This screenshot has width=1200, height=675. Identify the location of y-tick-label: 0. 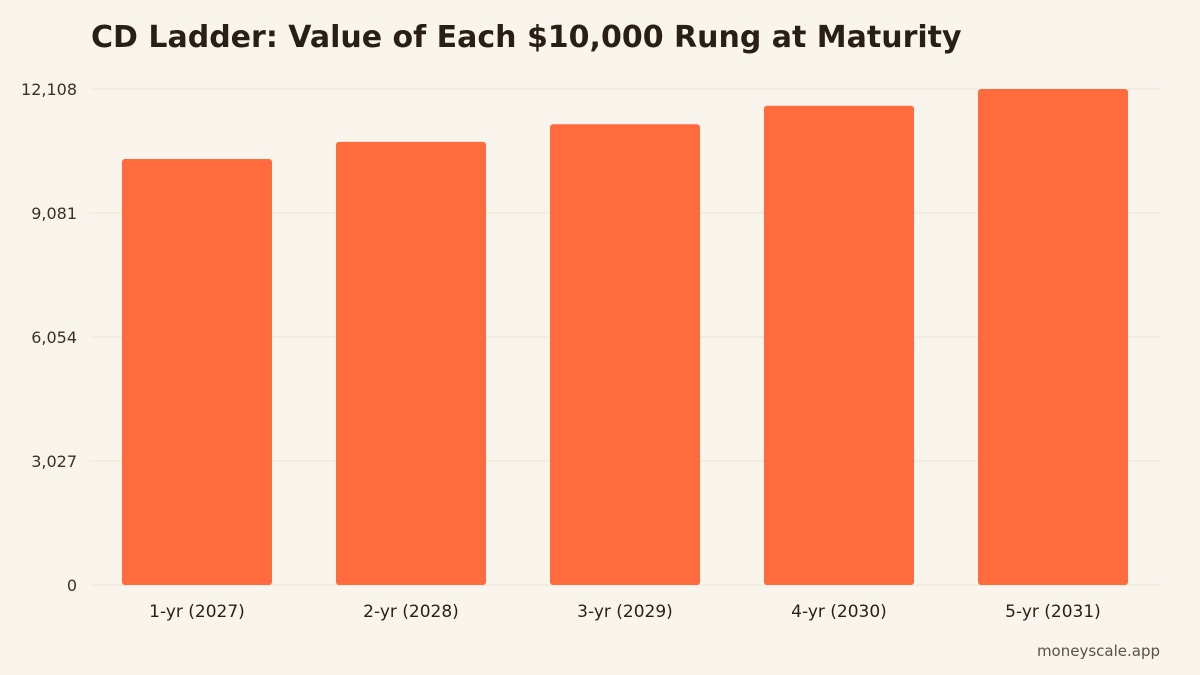
(72, 585).